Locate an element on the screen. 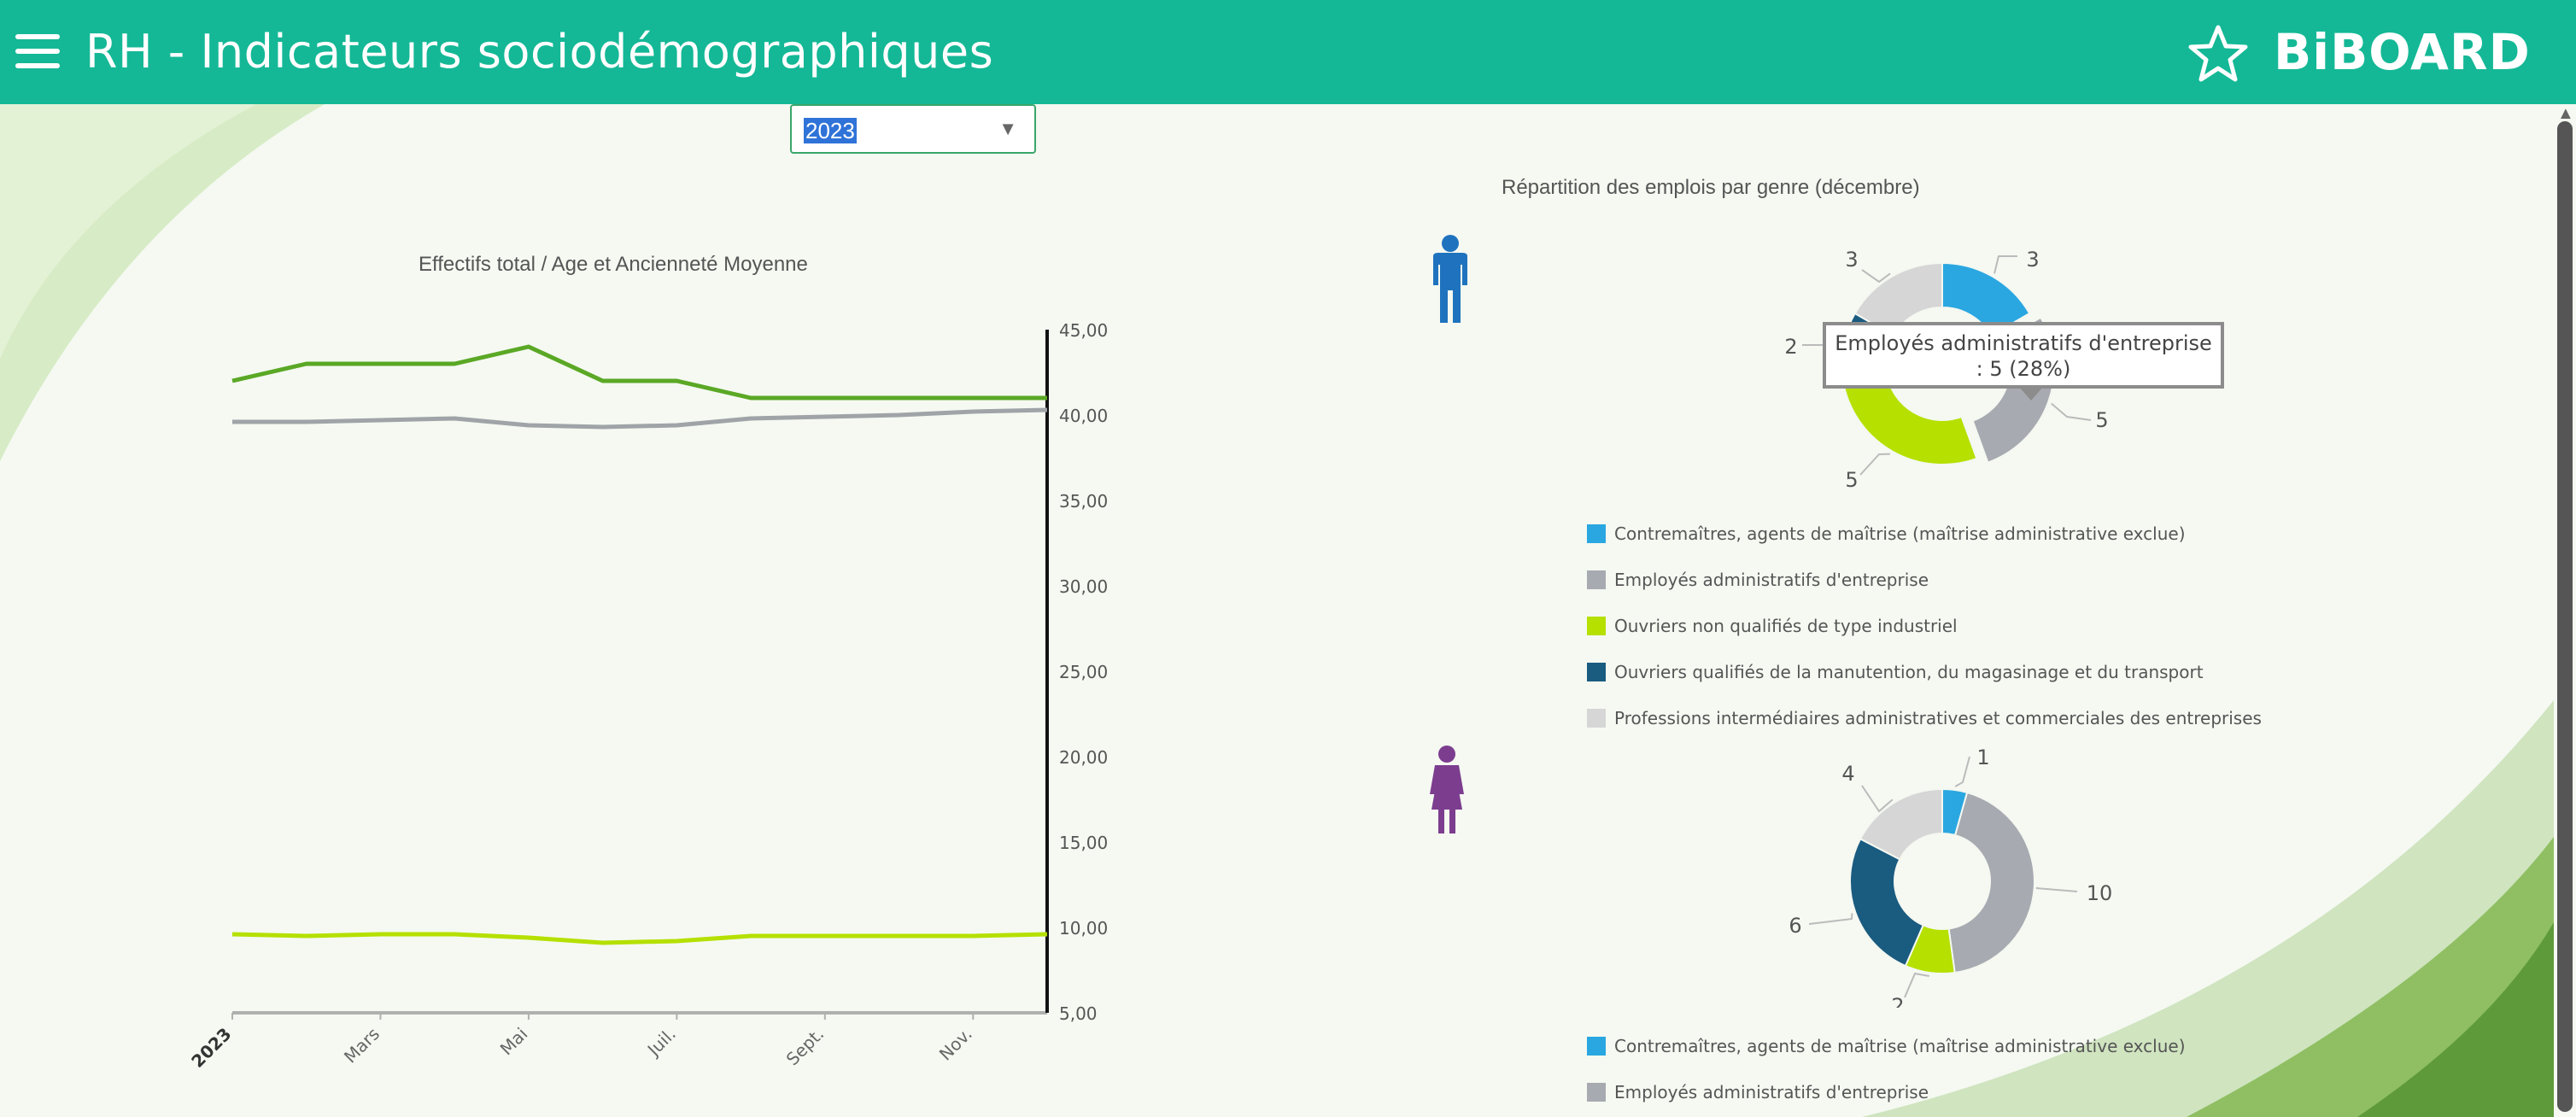 This screenshot has width=2576, height=1117. year-dropdown: 2023 ▼ is located at coordinates (913, 129).